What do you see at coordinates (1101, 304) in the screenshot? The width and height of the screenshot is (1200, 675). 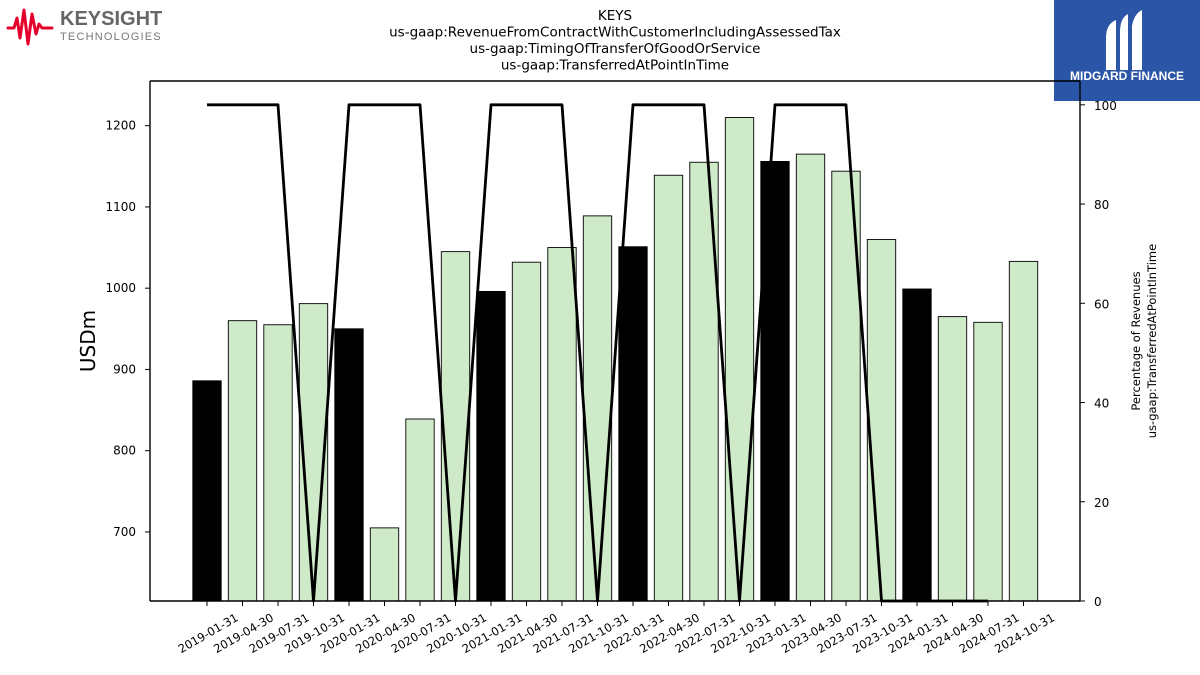 I see `y2-tick-label-60: 60` at bounding box center [1101, 304].